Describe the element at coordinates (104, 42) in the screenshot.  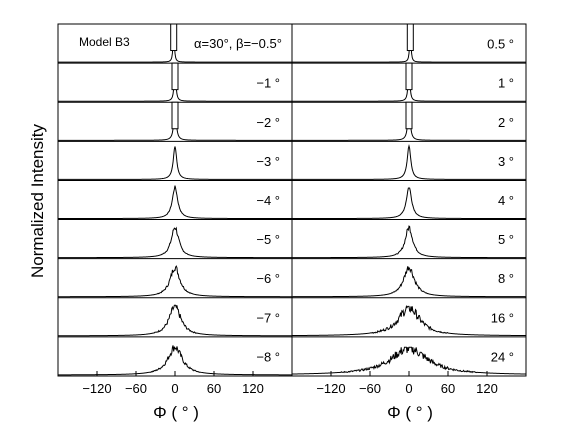
I see `model-label: Model B3` at that location.